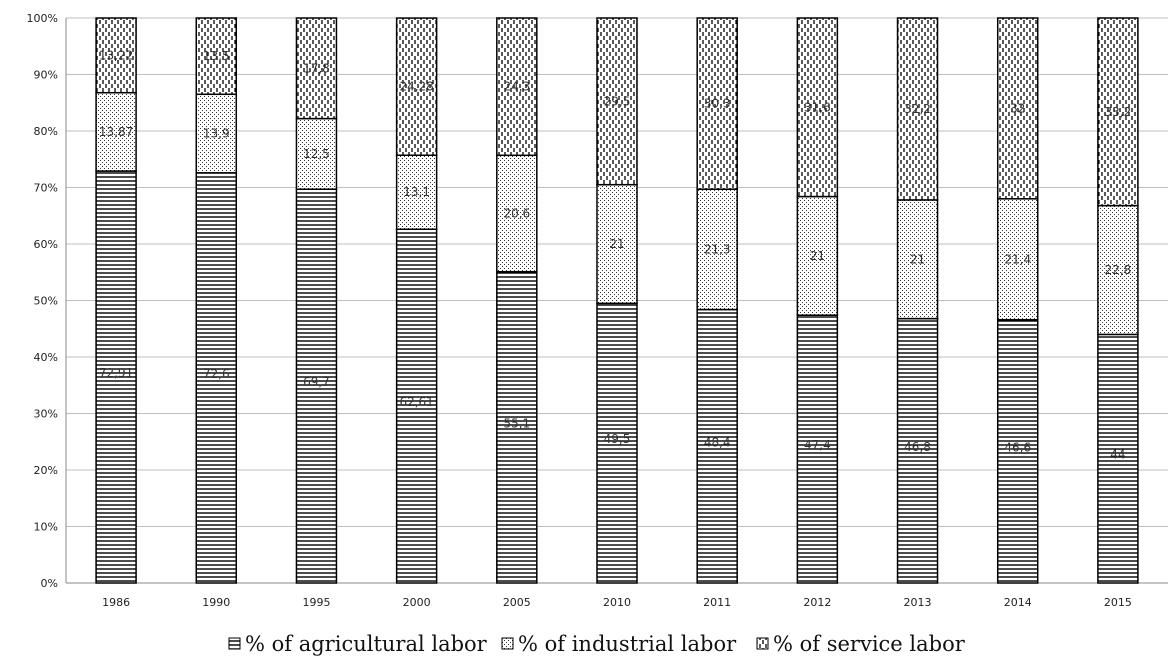 The width and height of the screenshot is (1172, 664). Describe the element at coordinates (46, 188) in the screenshot. I see `y-tick-label: 70%` at that location.